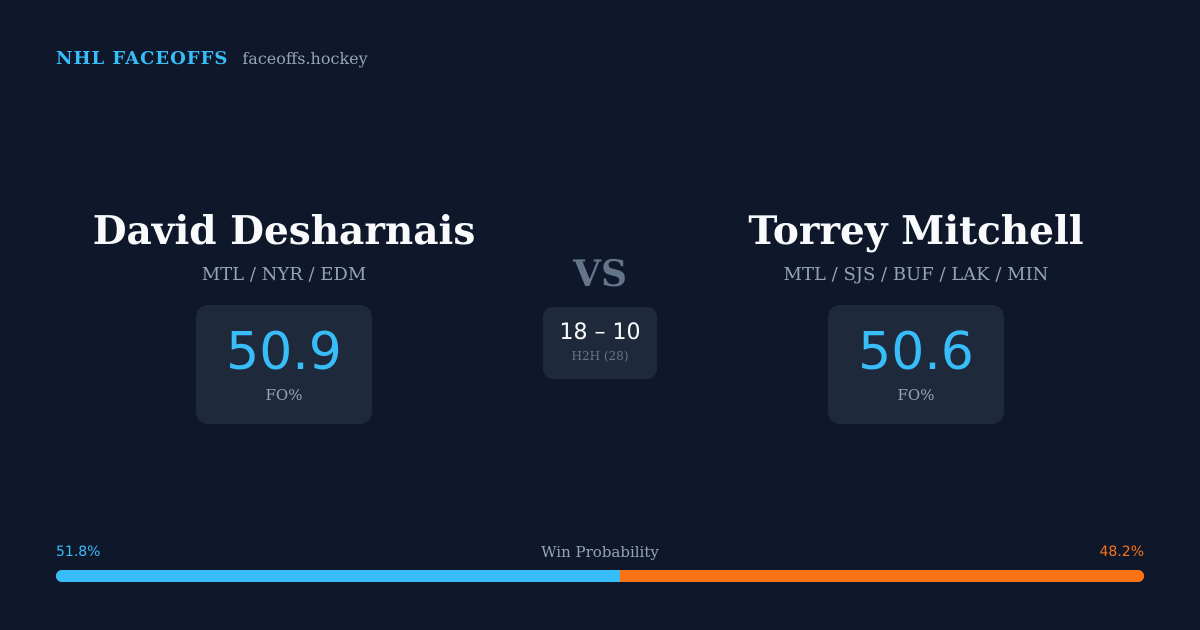 The width and height of the screenshot is (1200, 630). Describe the element at coordinates (600, 274) in the screenshot. I see `vs-label: VS` at that location.